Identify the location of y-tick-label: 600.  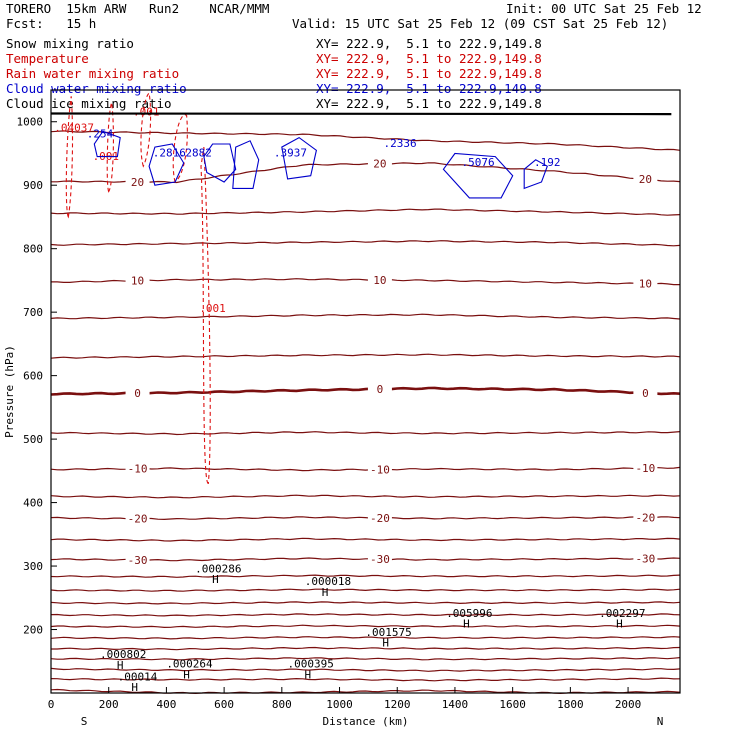
(33, 376).